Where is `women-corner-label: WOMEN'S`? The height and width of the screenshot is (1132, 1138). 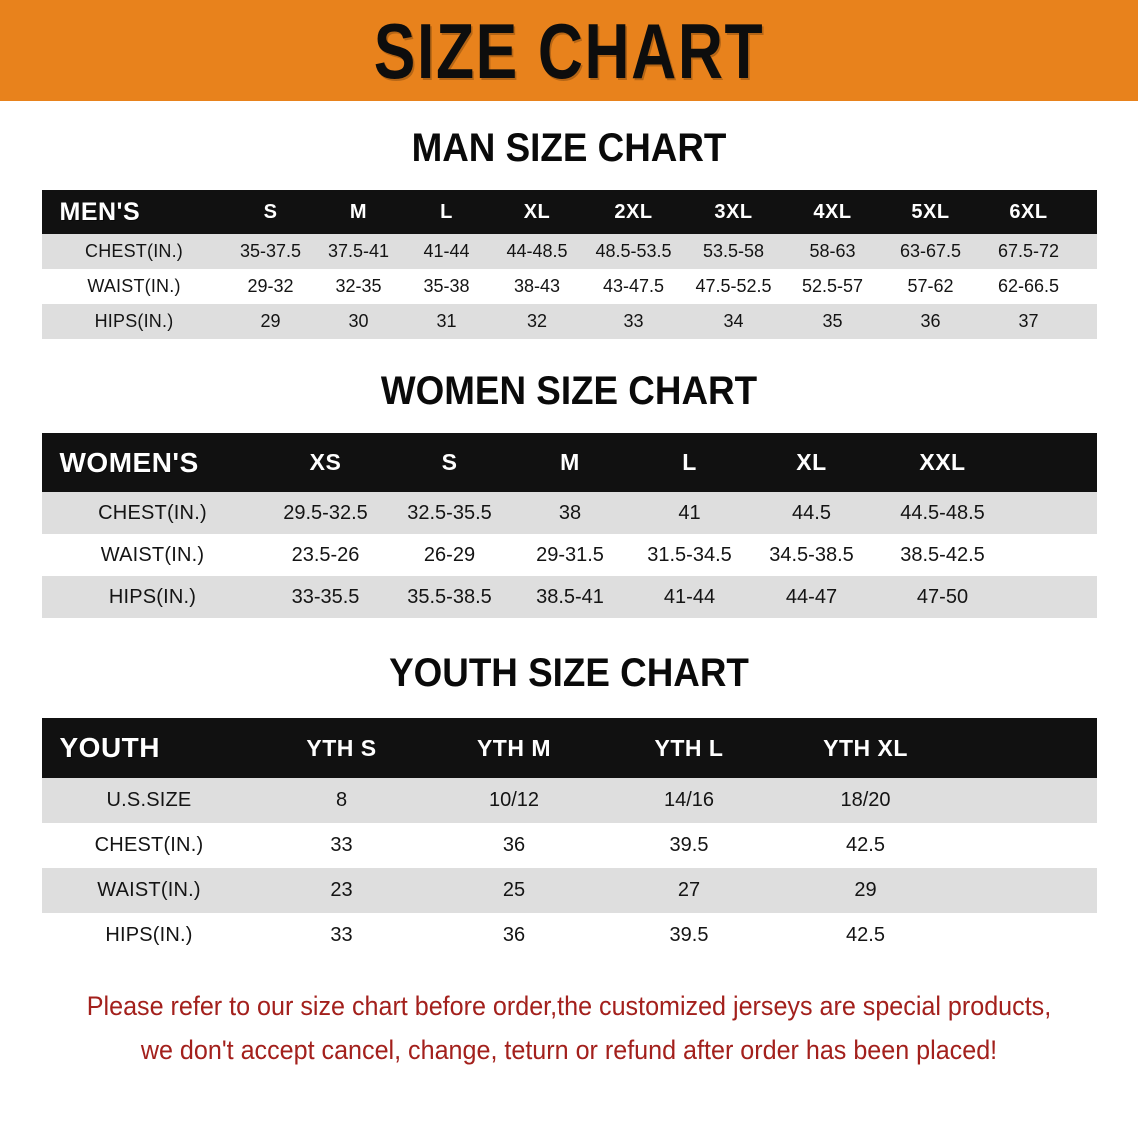
women-corner-label: WOMEN'S is located at coordinates (129, 462).